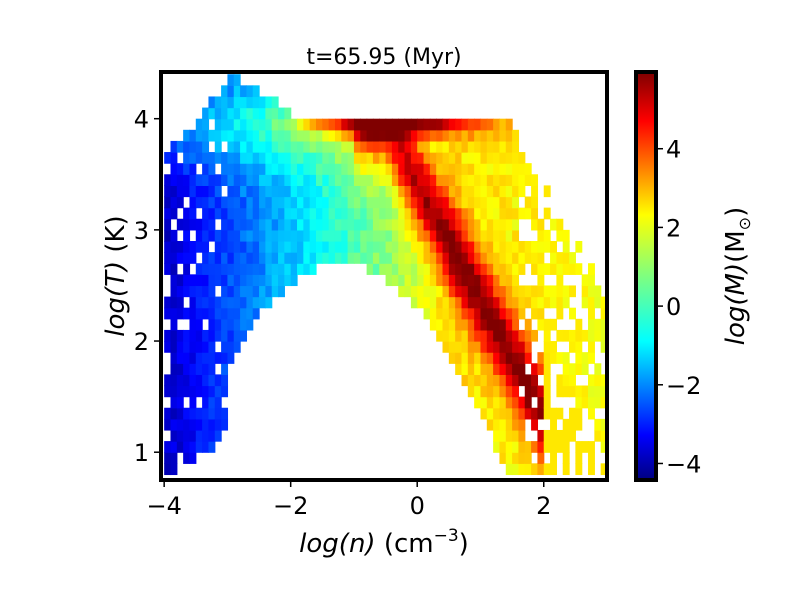 The width and height of the screenshot is (800, 600). What do you see at coordinates (646, 276) in the screenshot?
I see `colorbar` at bounding box center [646, 276].